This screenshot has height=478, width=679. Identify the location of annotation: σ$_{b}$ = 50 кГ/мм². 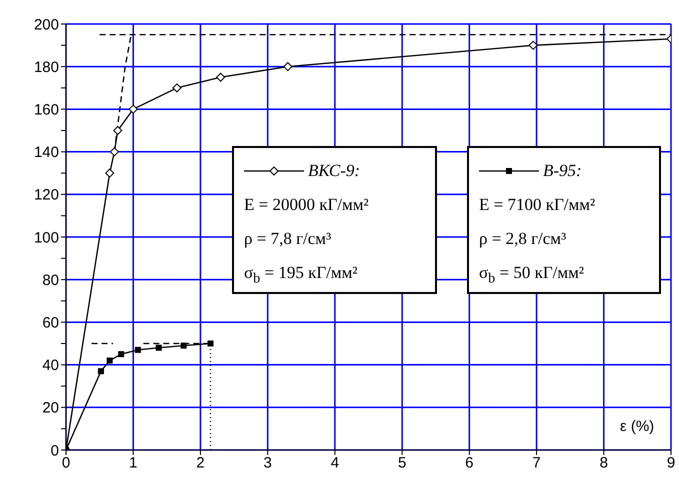
(532, 275).